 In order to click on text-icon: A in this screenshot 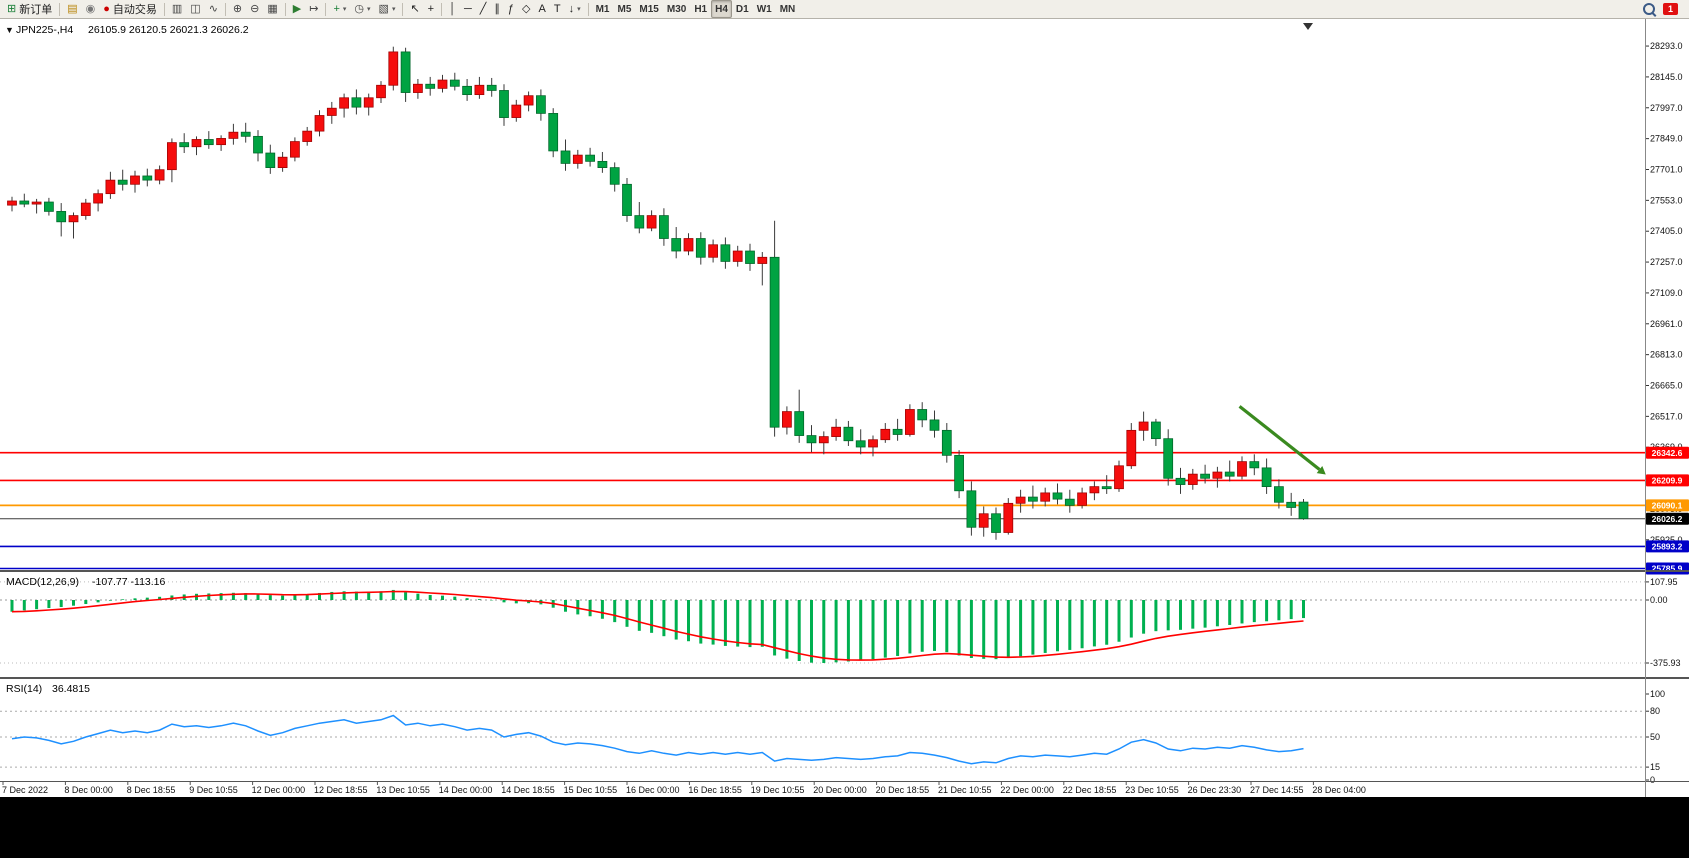, I will do `click(542, 8)`.